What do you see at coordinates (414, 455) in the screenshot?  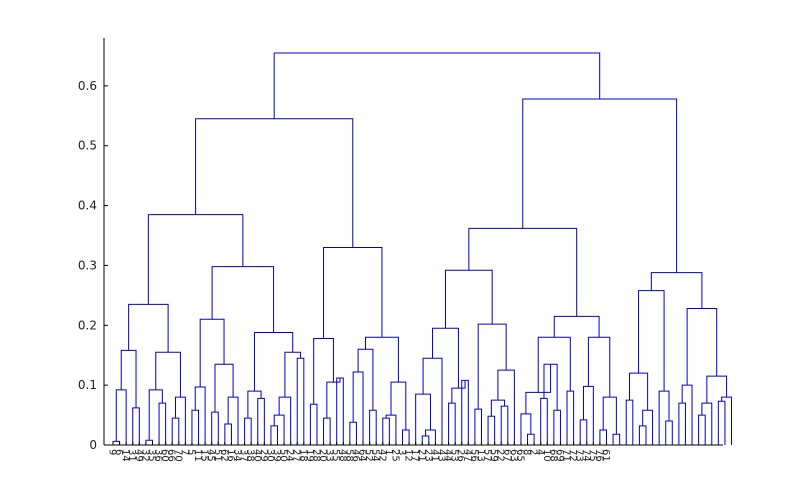 I see `leaf-label: 17` at bounding box center [414, 455].